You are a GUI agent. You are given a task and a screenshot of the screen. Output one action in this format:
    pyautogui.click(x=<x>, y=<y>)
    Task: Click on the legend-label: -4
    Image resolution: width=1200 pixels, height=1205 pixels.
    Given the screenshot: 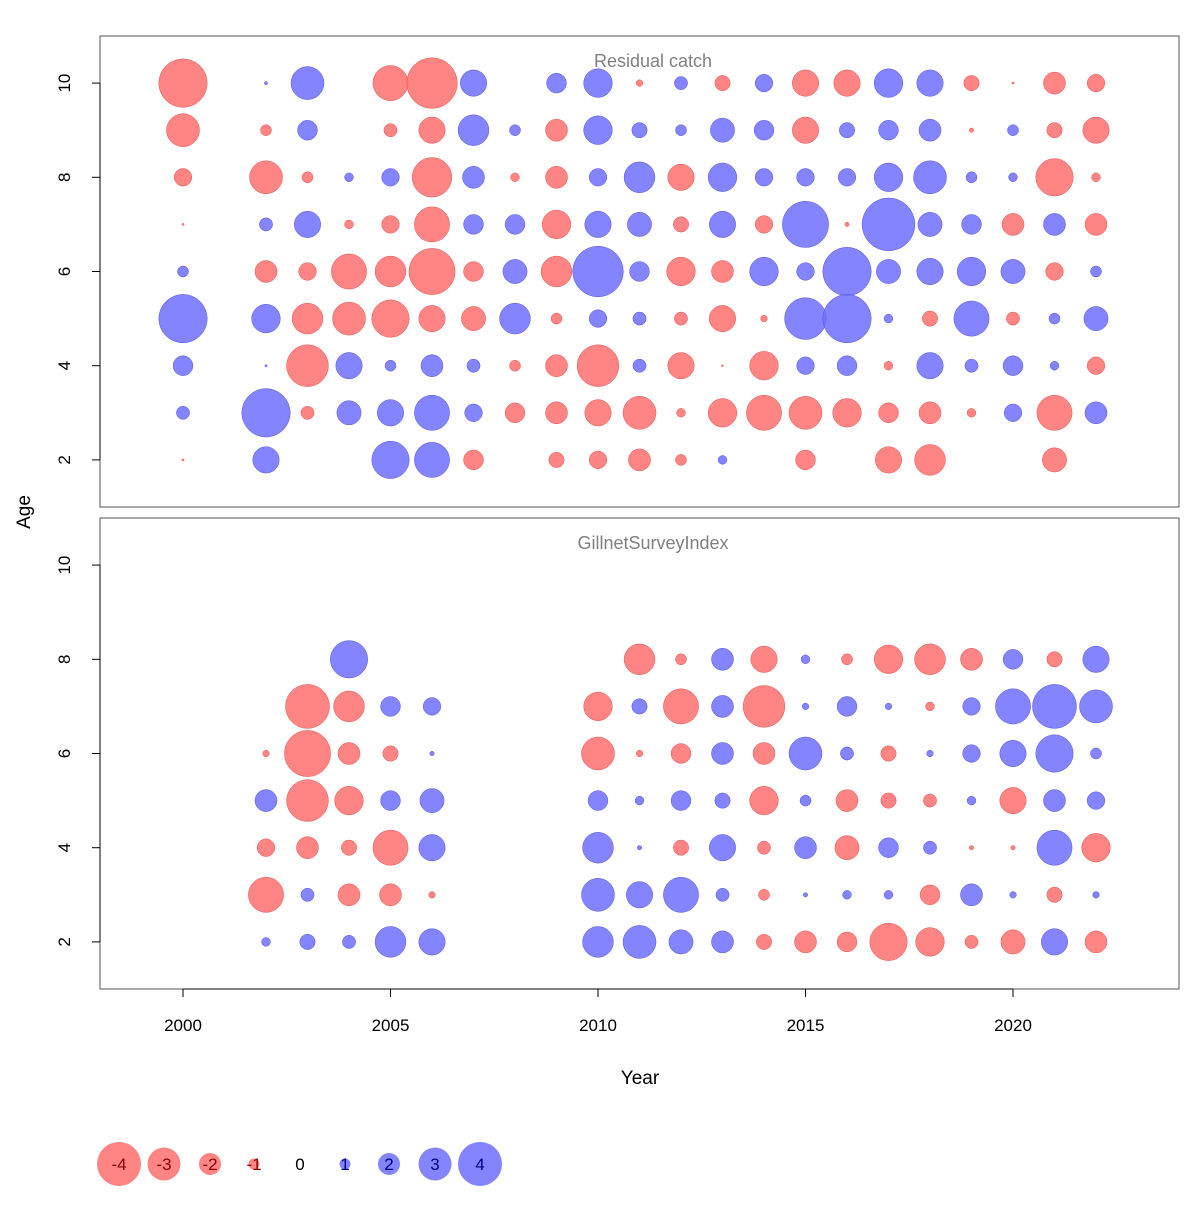 What is the action you would take?
    pyautogui.click(x=118, y=1164)
    